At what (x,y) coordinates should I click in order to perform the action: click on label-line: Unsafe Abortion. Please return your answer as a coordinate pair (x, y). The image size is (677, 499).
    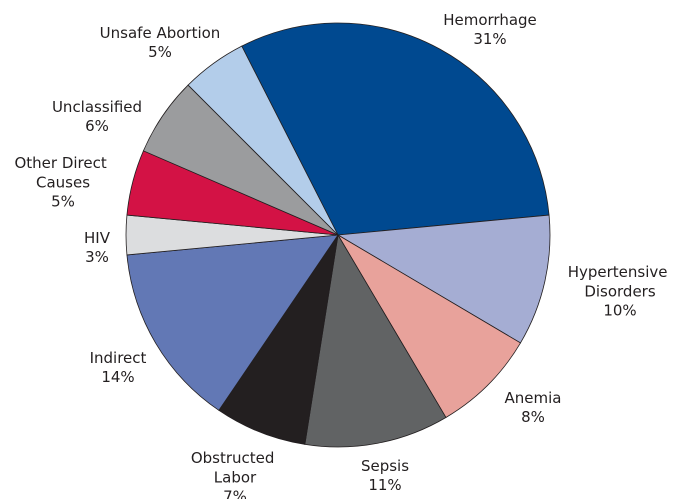
    Looking at the image, I should click on (160, 33).